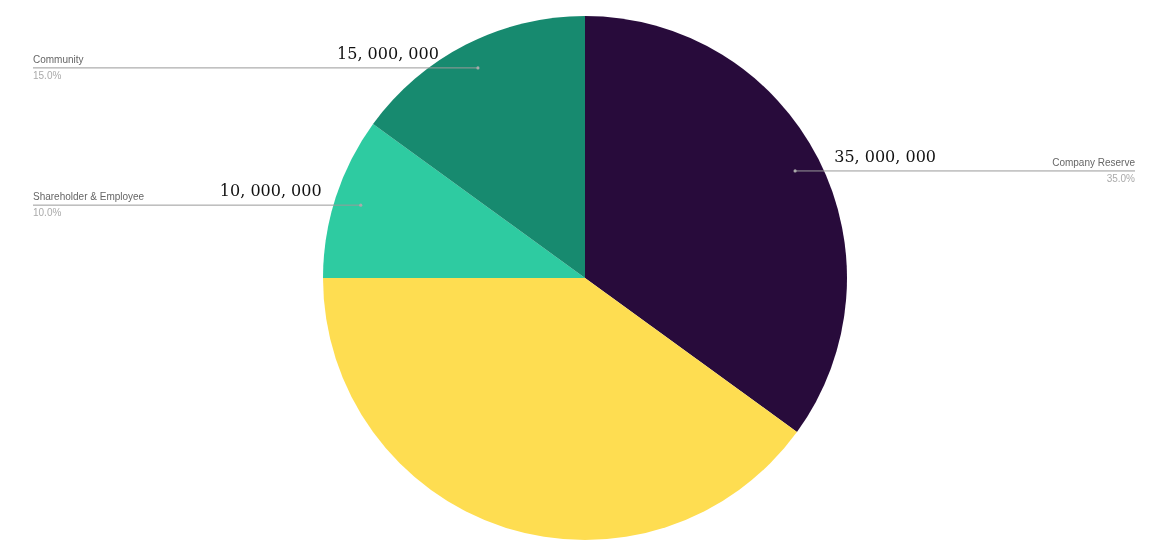 The width and height of the screenshot is (1170, 550). What do you see at coordinates (1094, 162) in the screenshot?
I see `slice-label: Company Reserve` at bounding box center [1094, 162].